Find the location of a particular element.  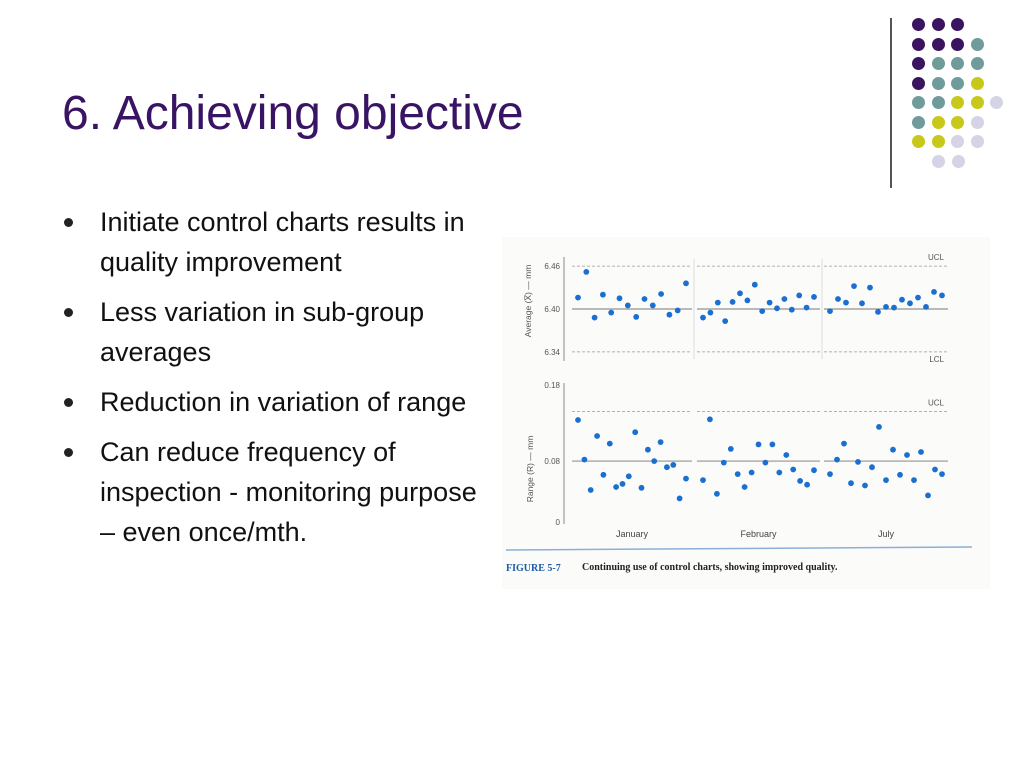

range-y-tick-label: 0.08 is located at coordinates (552, 461).